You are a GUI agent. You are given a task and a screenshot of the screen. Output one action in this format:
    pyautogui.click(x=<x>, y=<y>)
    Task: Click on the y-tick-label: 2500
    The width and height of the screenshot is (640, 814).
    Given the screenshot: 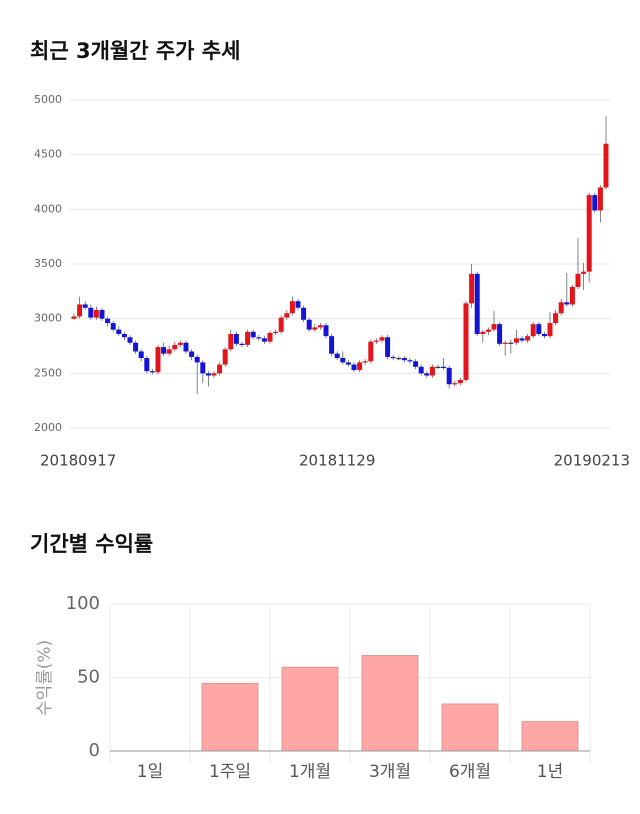 What is the action you would take?
    pyautogui.click(x=48, y=372)
    